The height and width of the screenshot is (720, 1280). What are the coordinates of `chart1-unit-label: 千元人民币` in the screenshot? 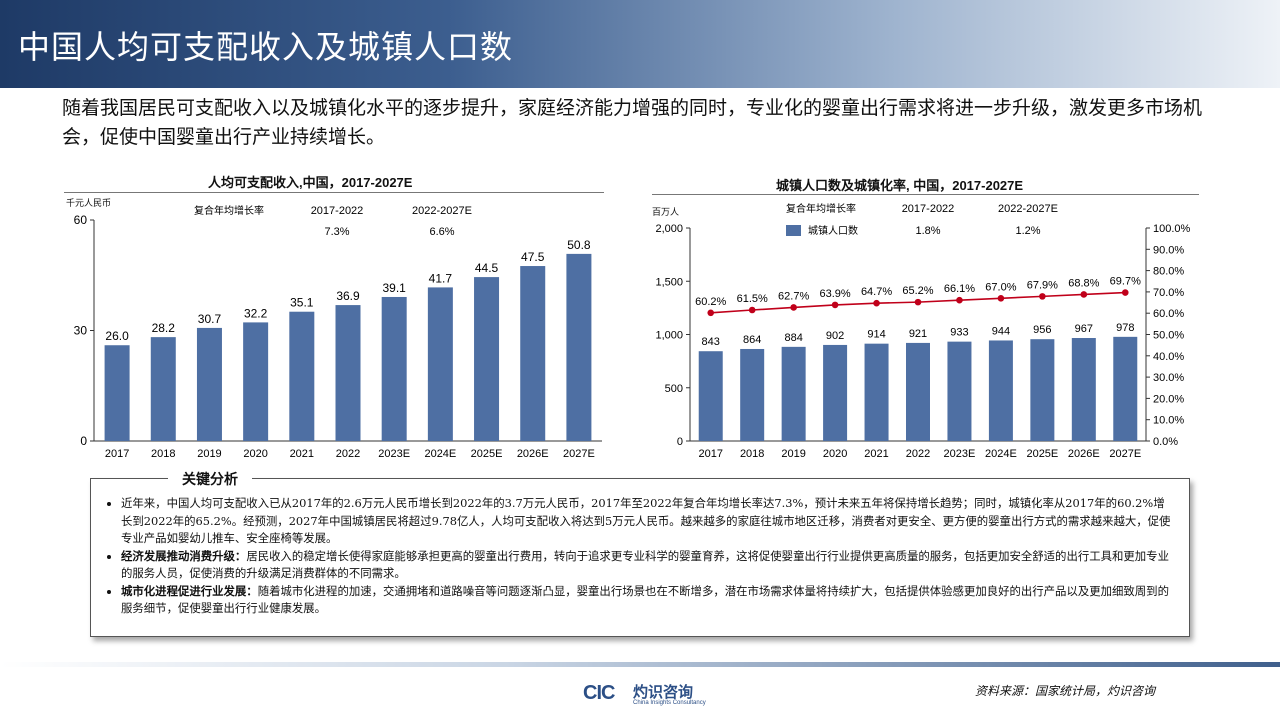 It's located at (88, 203).